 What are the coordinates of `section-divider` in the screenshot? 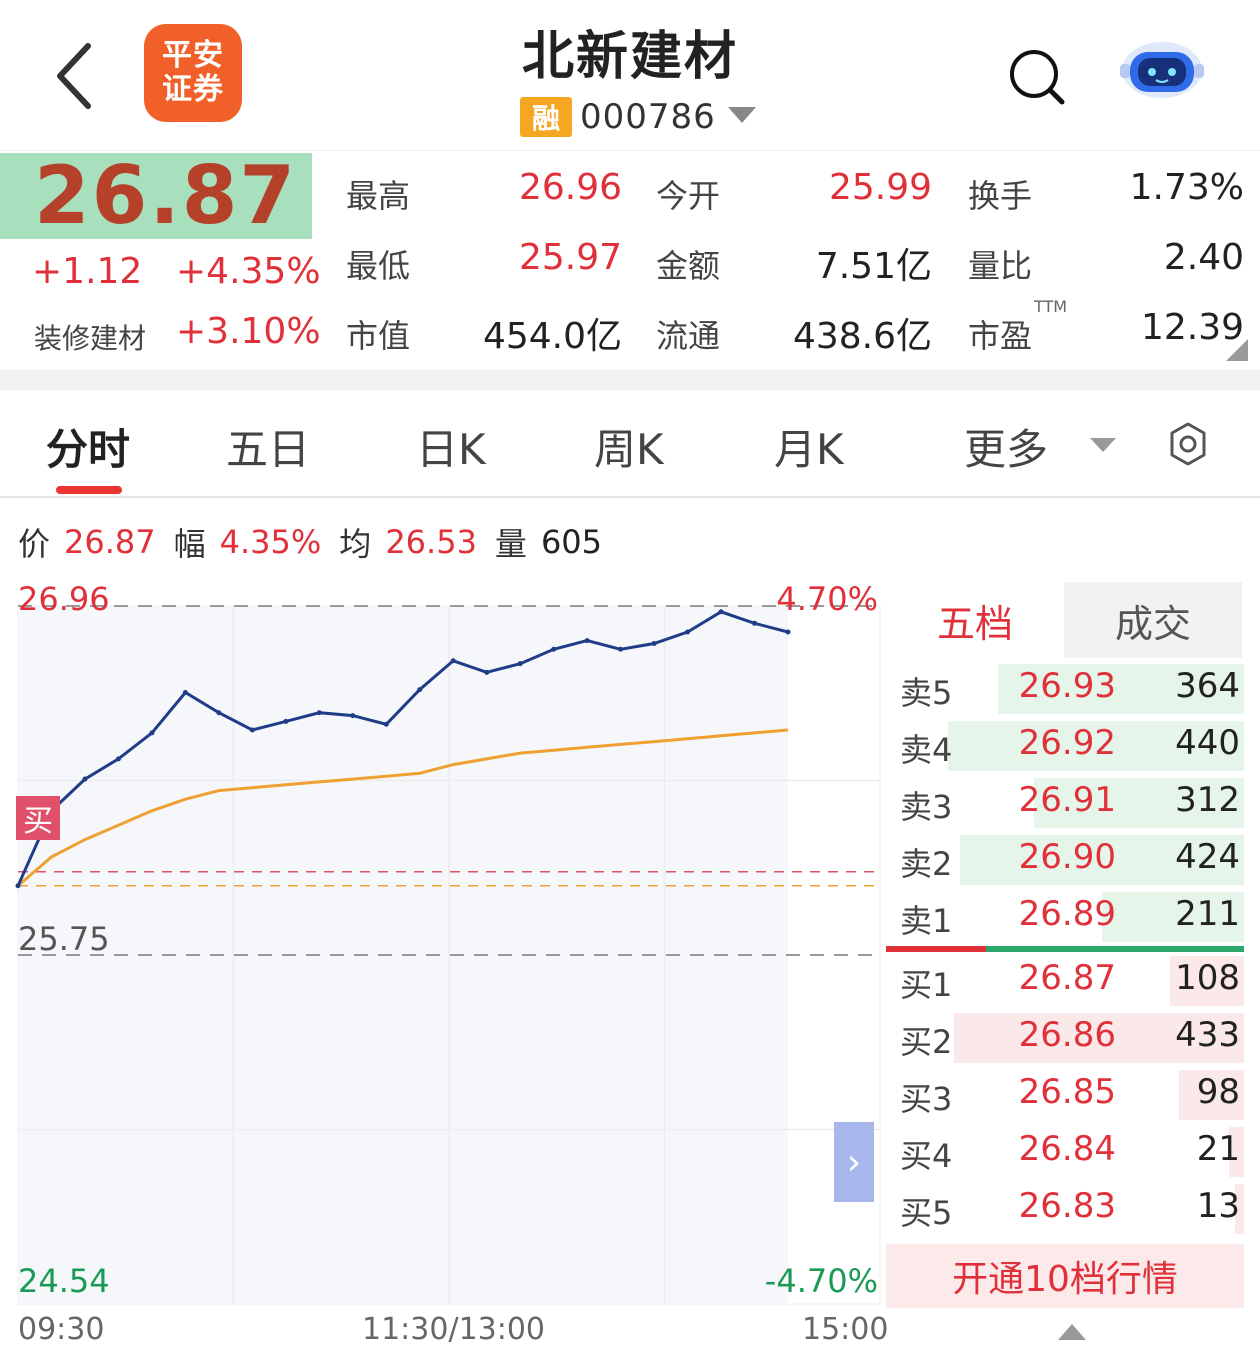 It's located at (630, 380).